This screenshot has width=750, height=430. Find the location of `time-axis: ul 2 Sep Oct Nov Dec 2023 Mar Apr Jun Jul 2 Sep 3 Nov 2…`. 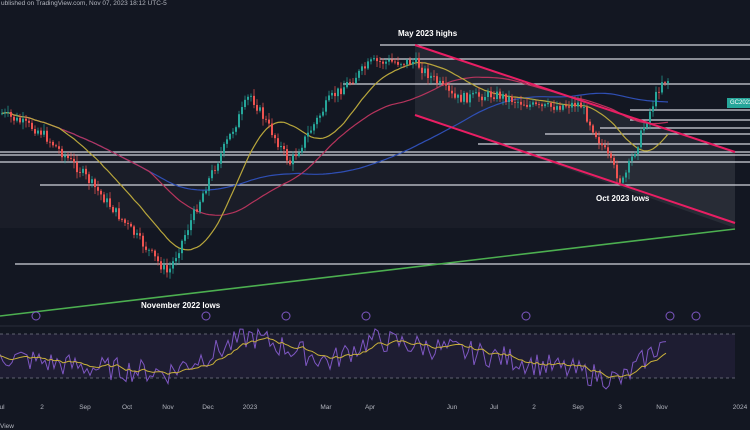

time-axis: ul 2 Sep Oct Nov Dec 2023 Mar Apr Jun Jul 2 Sep 3 Nov 2… is located at coordinates (374, 407).